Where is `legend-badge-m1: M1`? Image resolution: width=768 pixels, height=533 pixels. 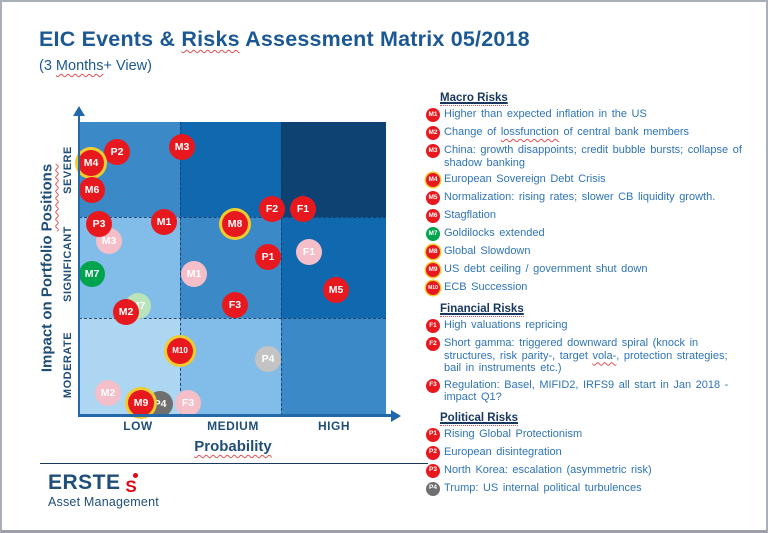 legend-badge-m1: M1 is located at coordinates (433, 115).